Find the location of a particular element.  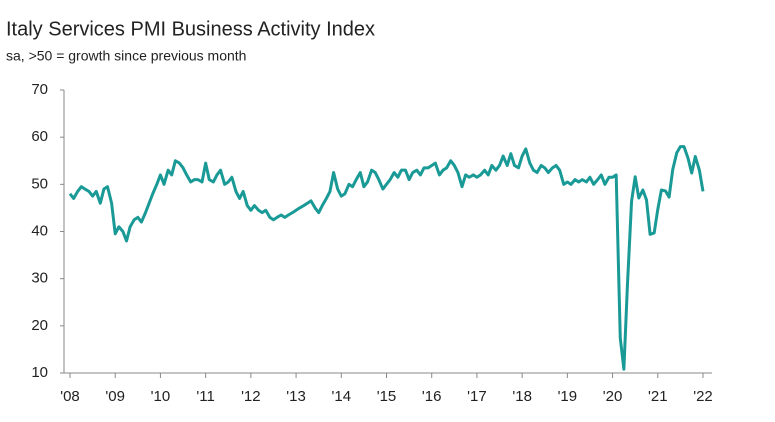

x-tick-label: '10 is located at coordinates (161, 396).